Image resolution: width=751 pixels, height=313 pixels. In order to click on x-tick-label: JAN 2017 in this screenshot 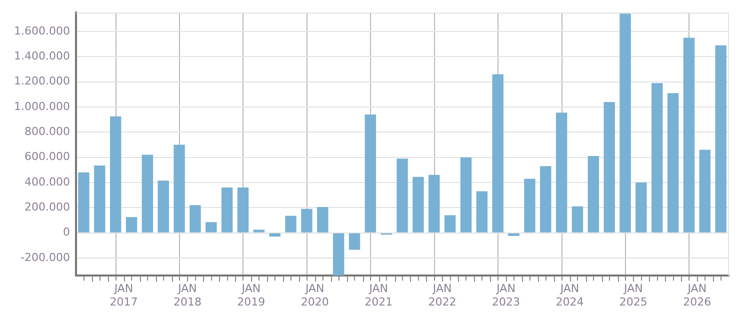, I will do `click(124, 295)`.